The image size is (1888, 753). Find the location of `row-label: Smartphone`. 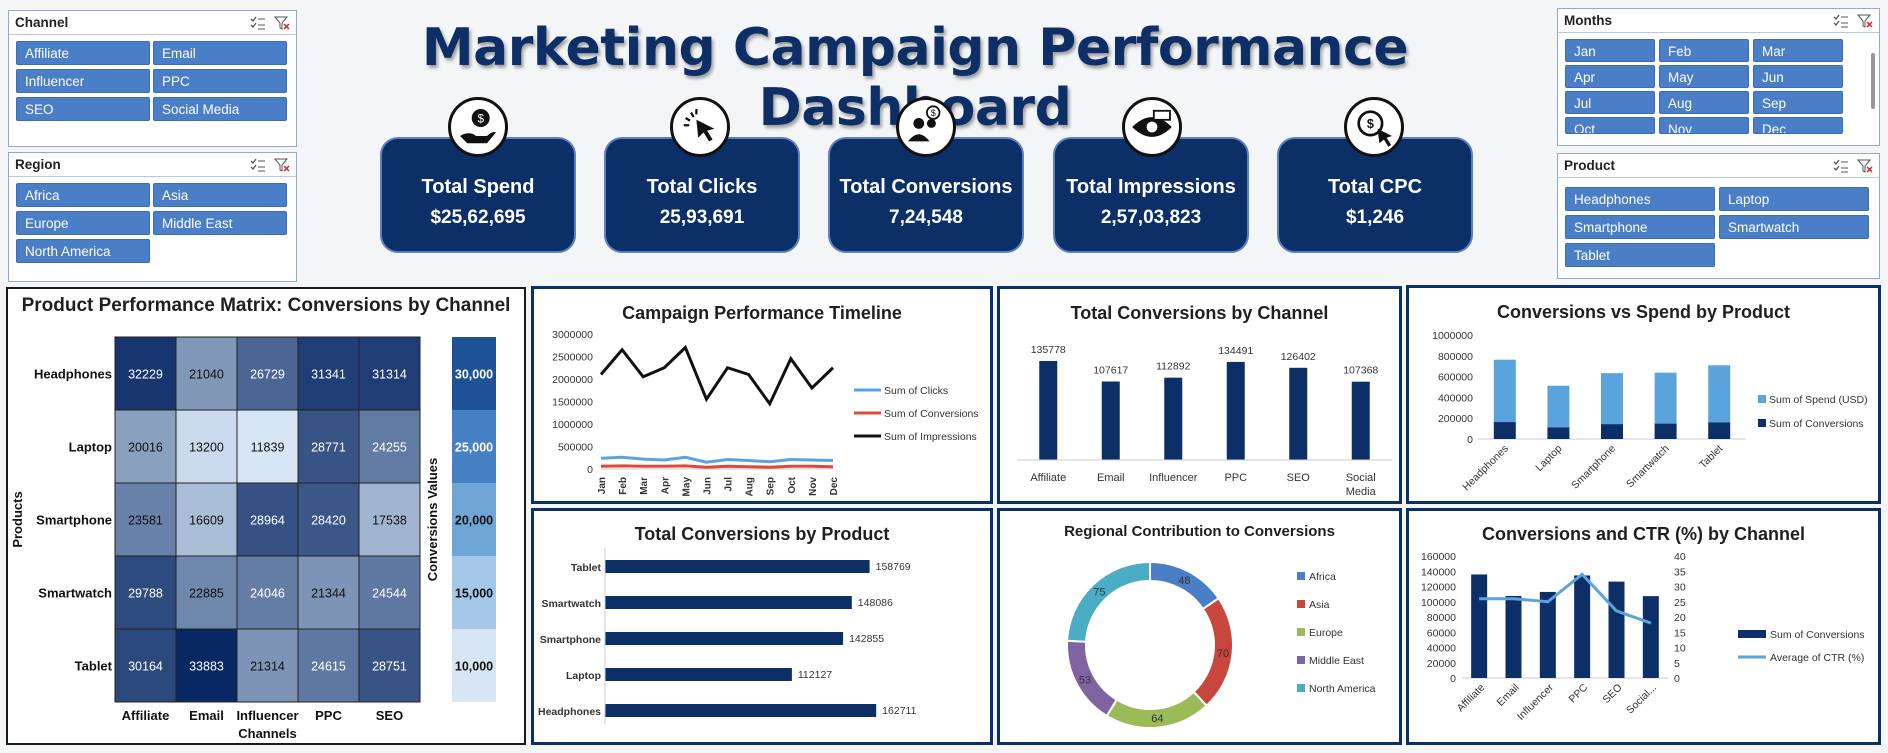

row-label: Smartphone is located at coordinates (74, 520).